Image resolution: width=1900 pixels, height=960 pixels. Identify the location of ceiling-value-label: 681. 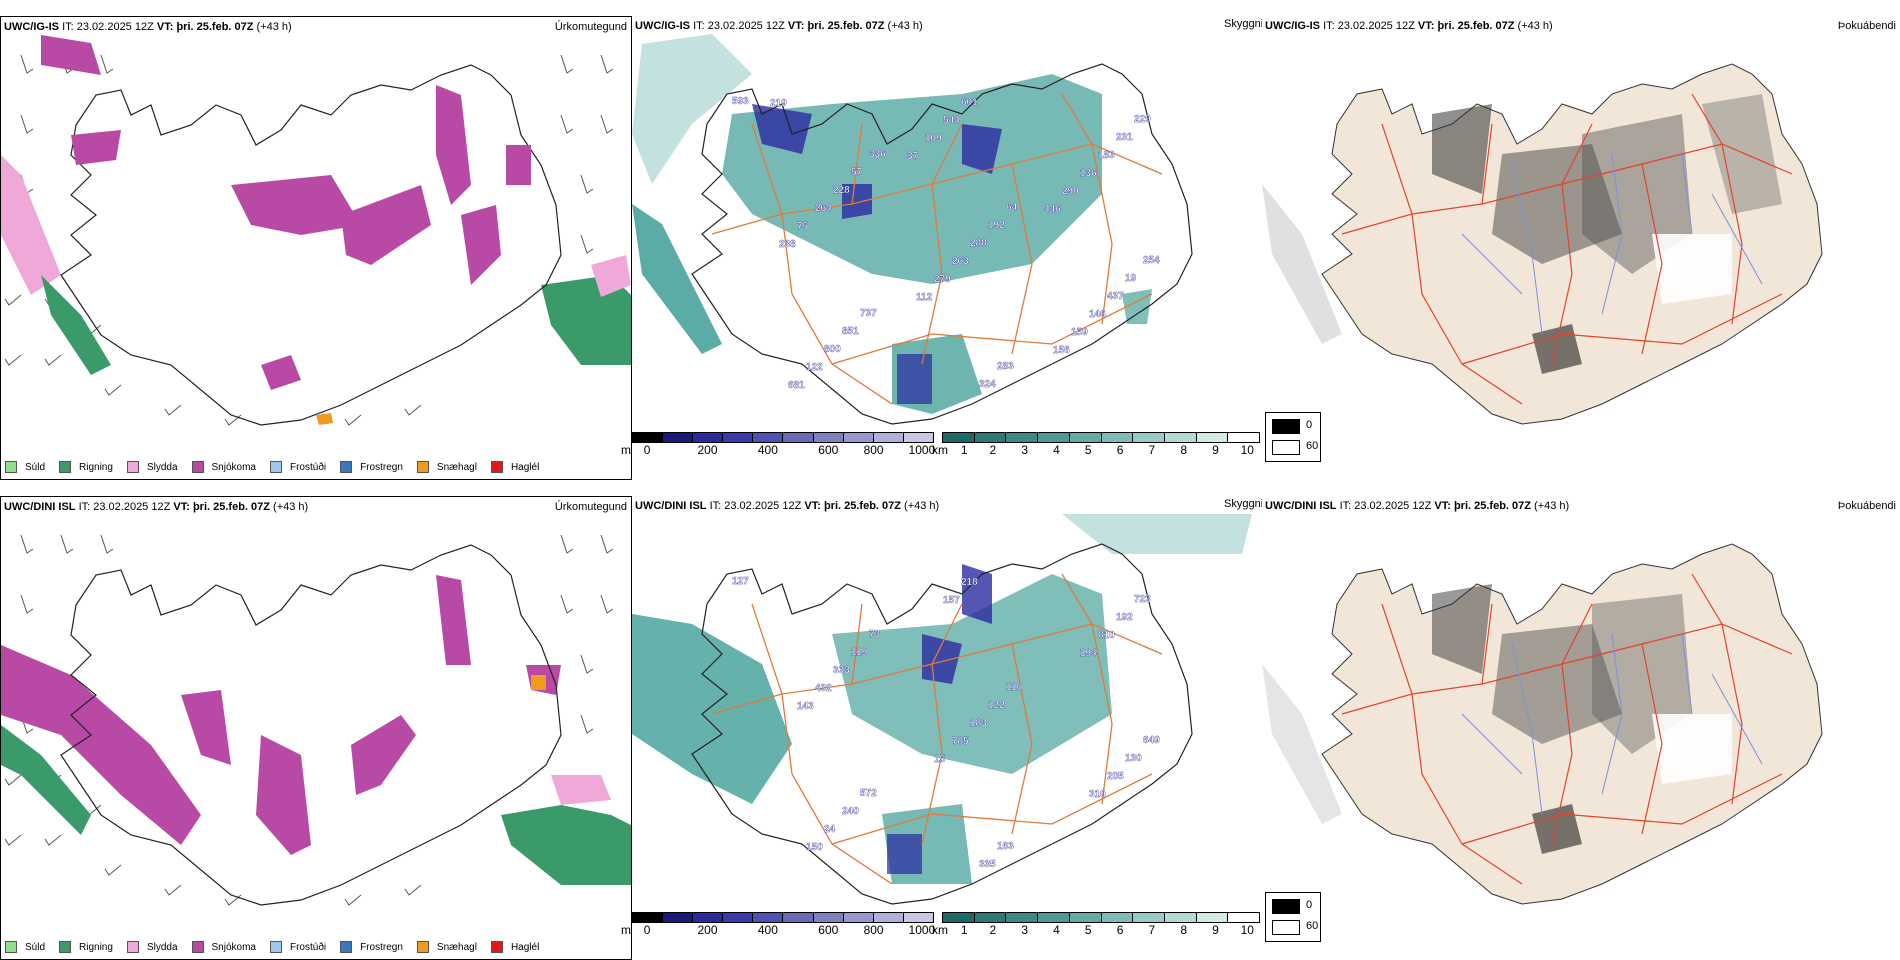
(796, 385).